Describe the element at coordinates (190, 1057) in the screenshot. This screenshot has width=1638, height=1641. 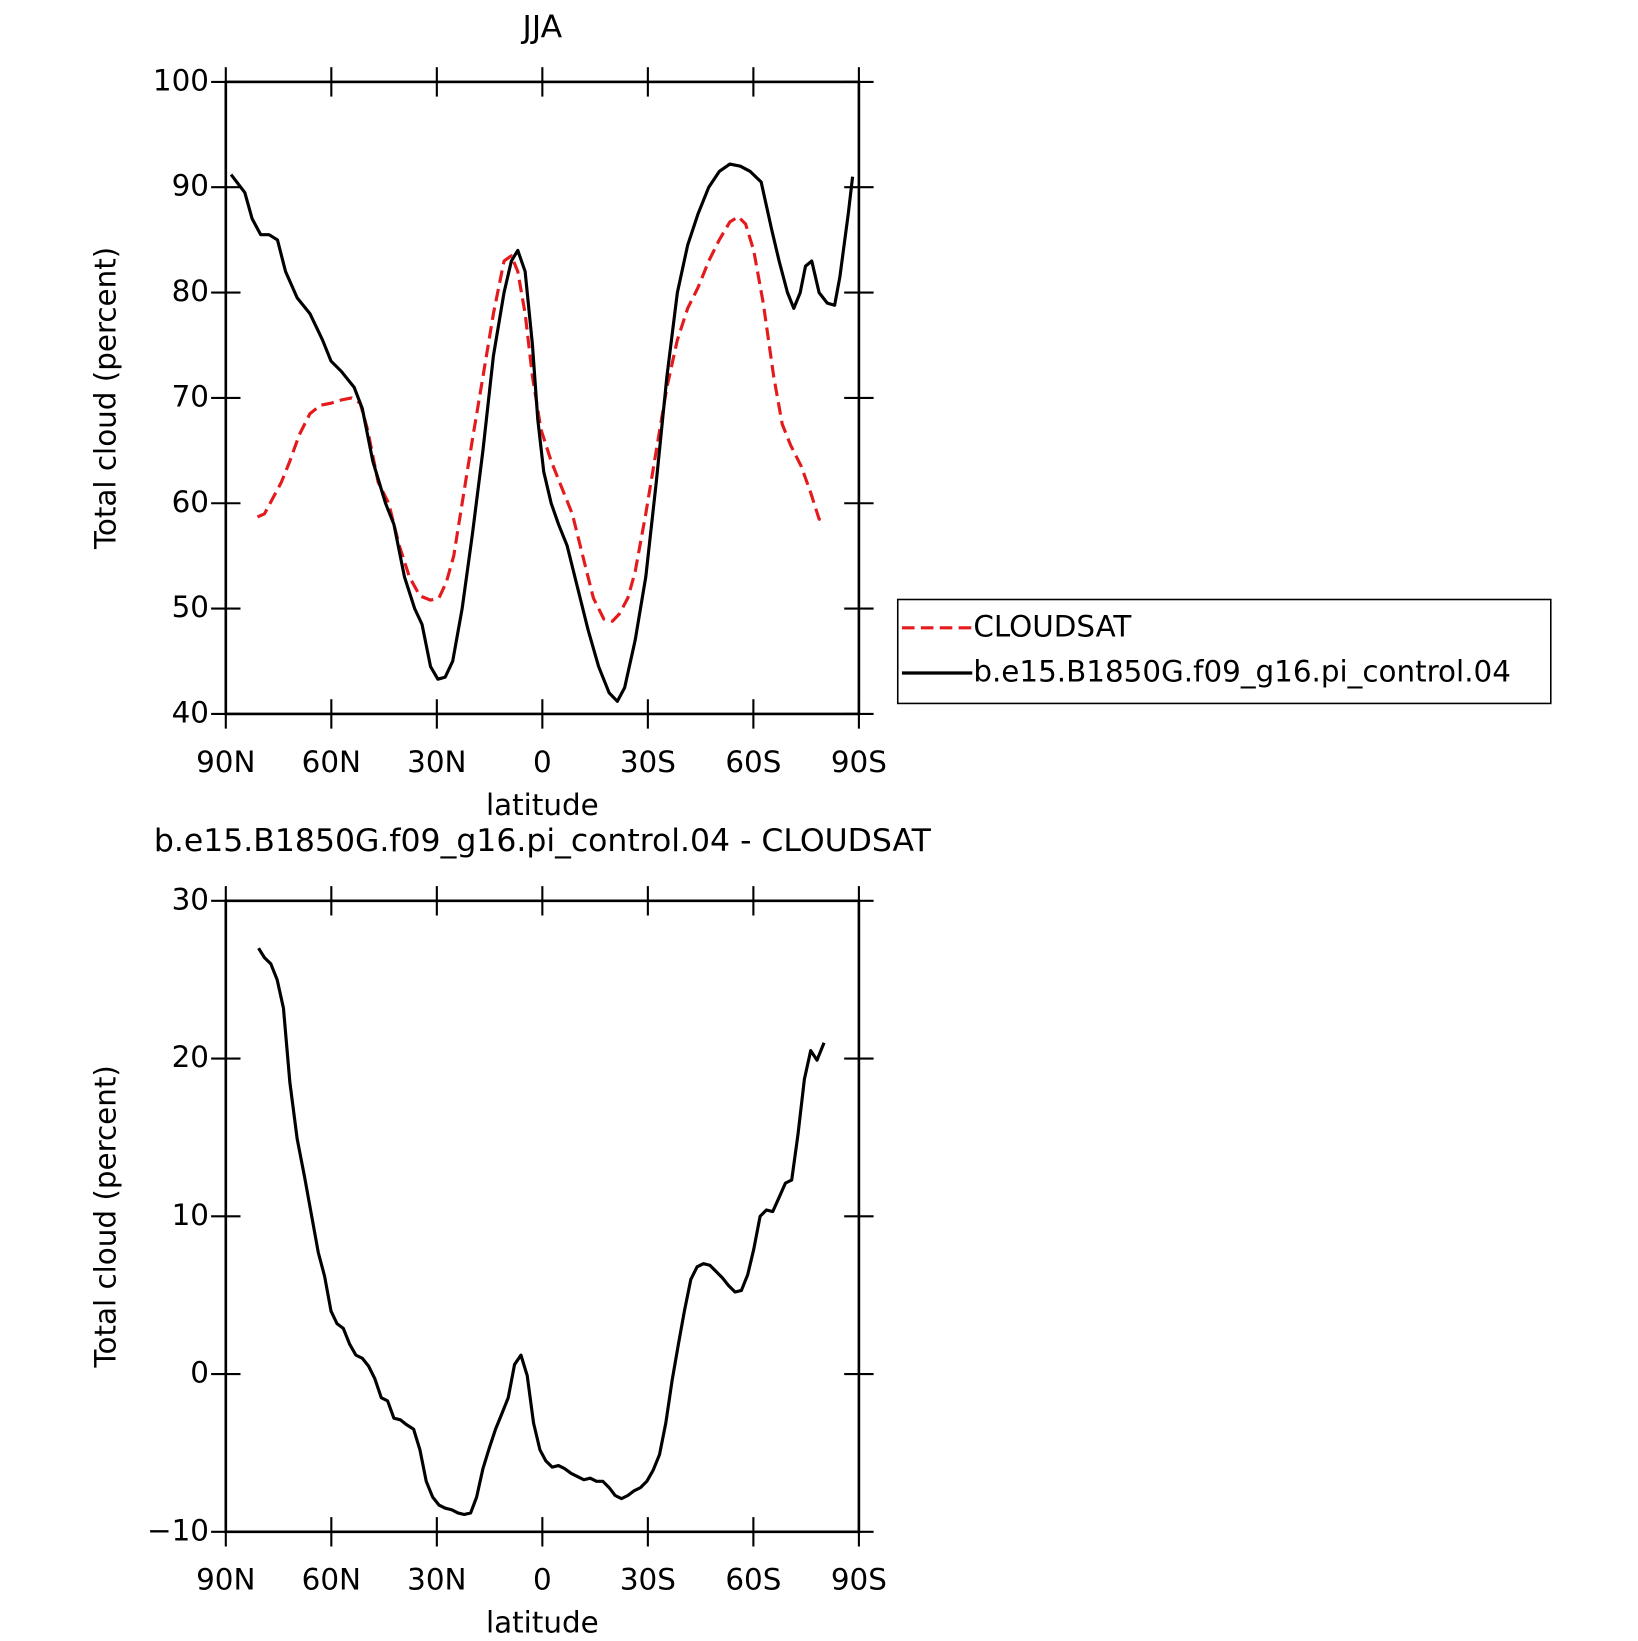
I see `y-tick-label: 20` at that location.